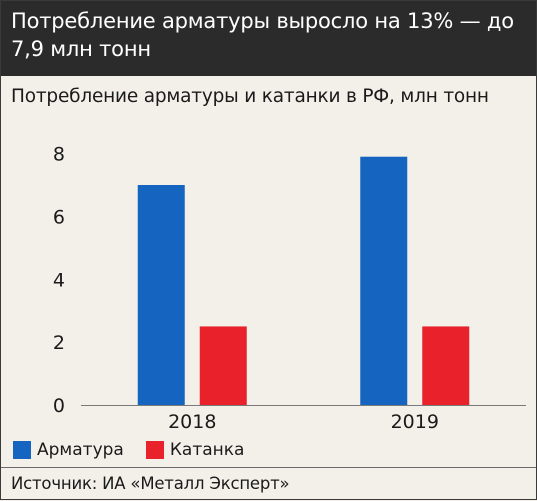 The width and height of the screenshot is (537, 501). Describe the element at coordinates (59, 155) in the screenshot. I see `y-tick-label: 8` at that location.